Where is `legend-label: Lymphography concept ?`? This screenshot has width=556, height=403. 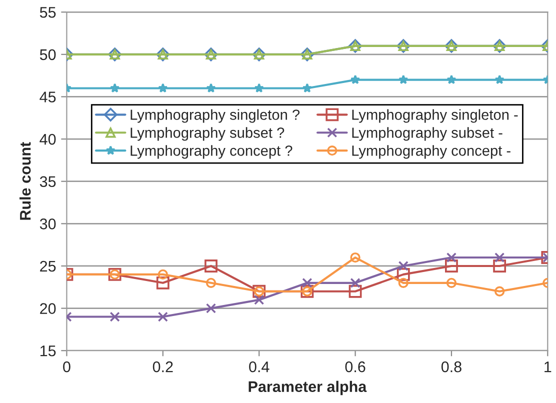 legend-label: Lymphography concept ? is located at coordinates (211, 152).